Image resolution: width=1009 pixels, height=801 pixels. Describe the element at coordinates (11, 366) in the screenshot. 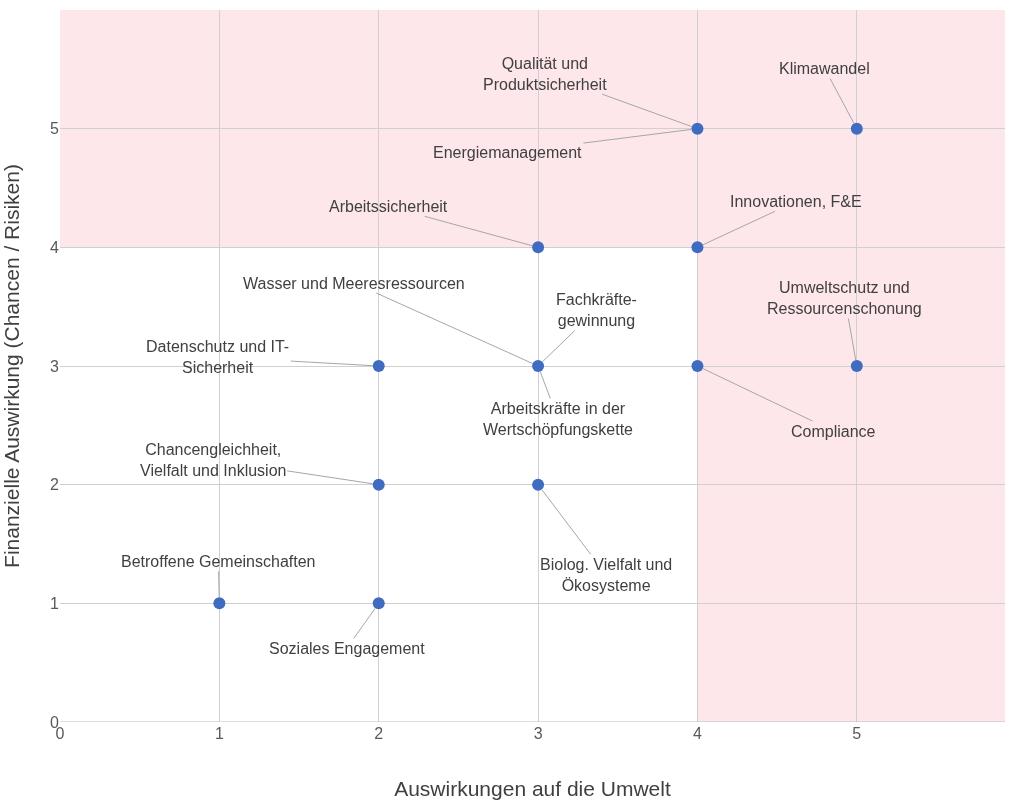

I see `y-axis-title: Finanzielle Auswirkung (Chancen / Risiken)` at that location.